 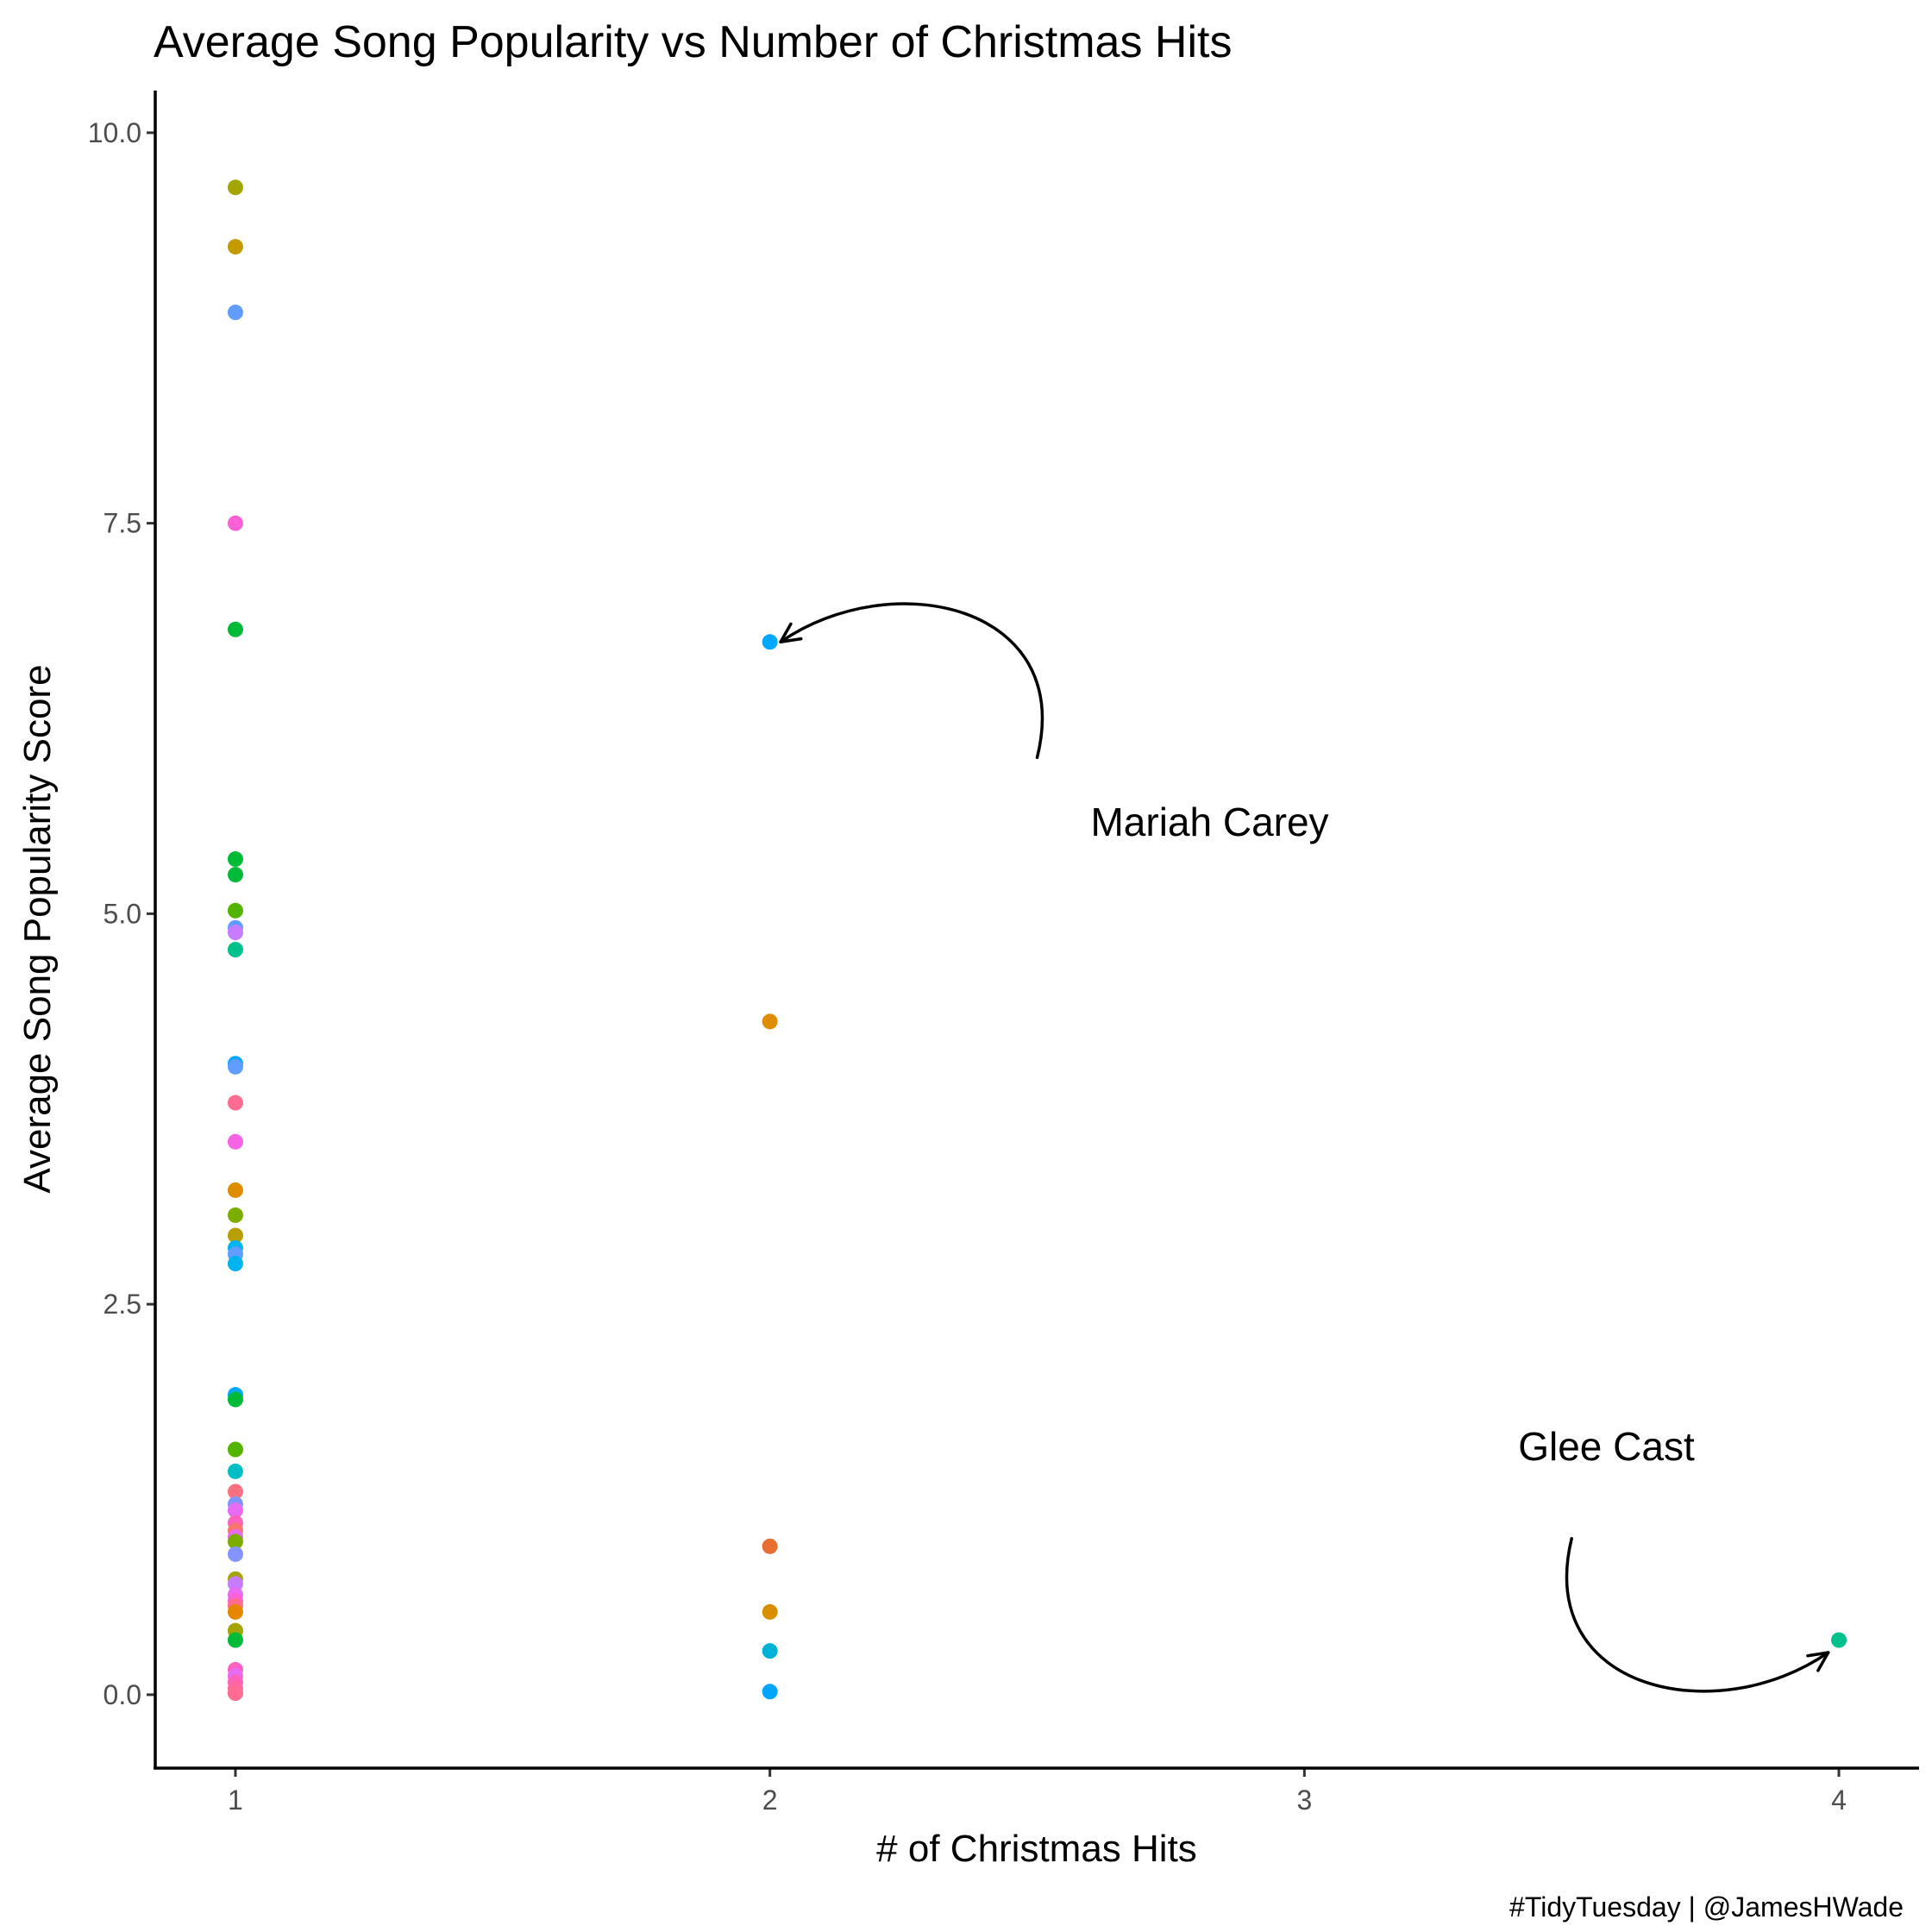 I want to click on x-tick-label: 3, so click(x=1304, y=1801).